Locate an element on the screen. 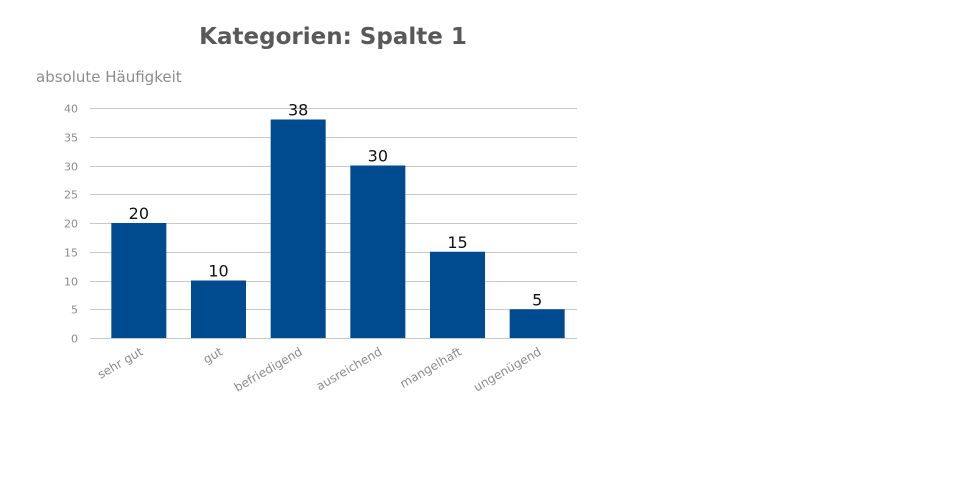 The width and height of the screenshot is (960, 500). y-tick-label: 30 is located at coordinates (71, 167).